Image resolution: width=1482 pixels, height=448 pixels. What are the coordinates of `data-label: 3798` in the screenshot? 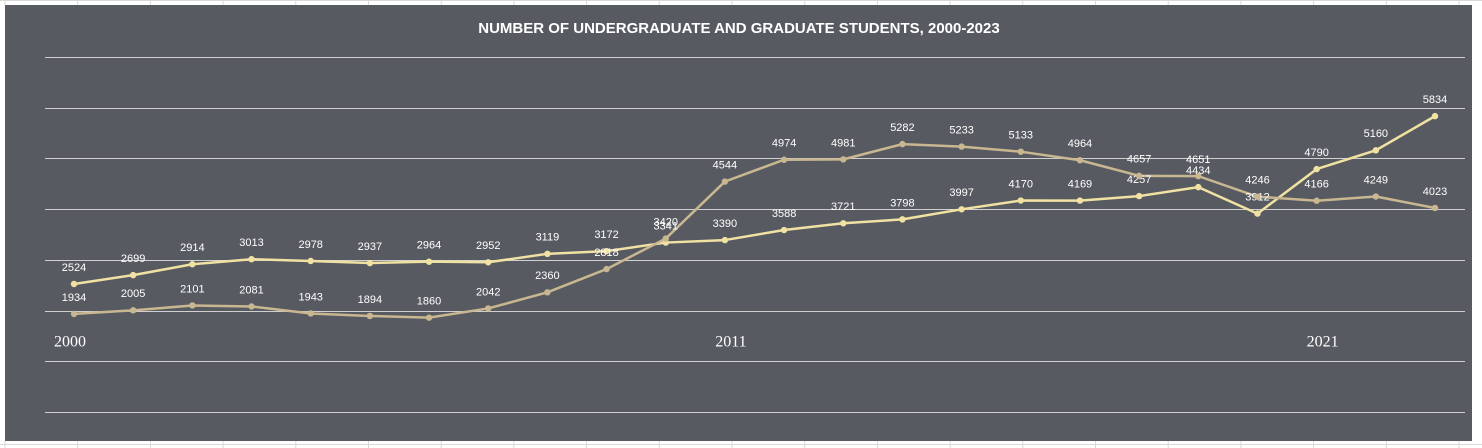 It's located at (902, 203).